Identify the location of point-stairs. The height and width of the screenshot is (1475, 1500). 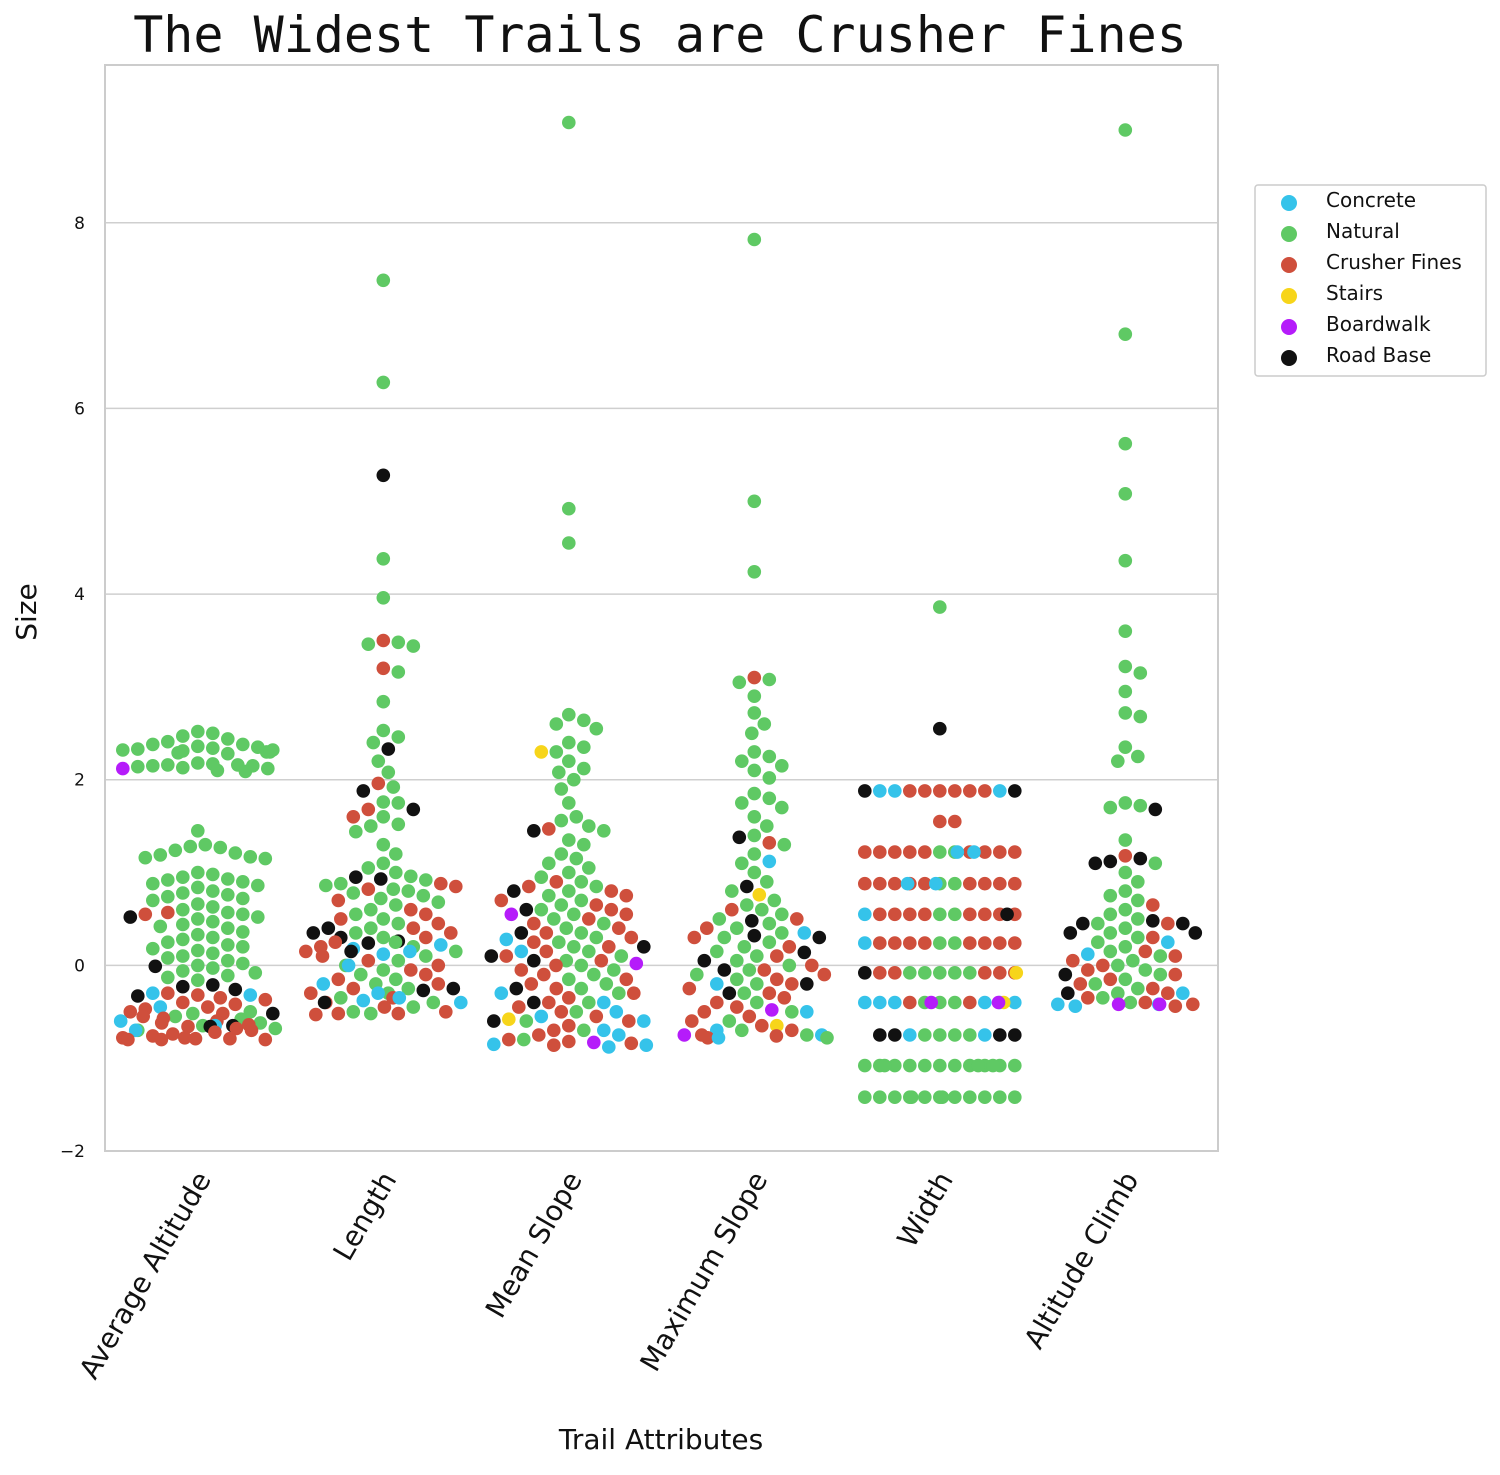
(509, 1019).